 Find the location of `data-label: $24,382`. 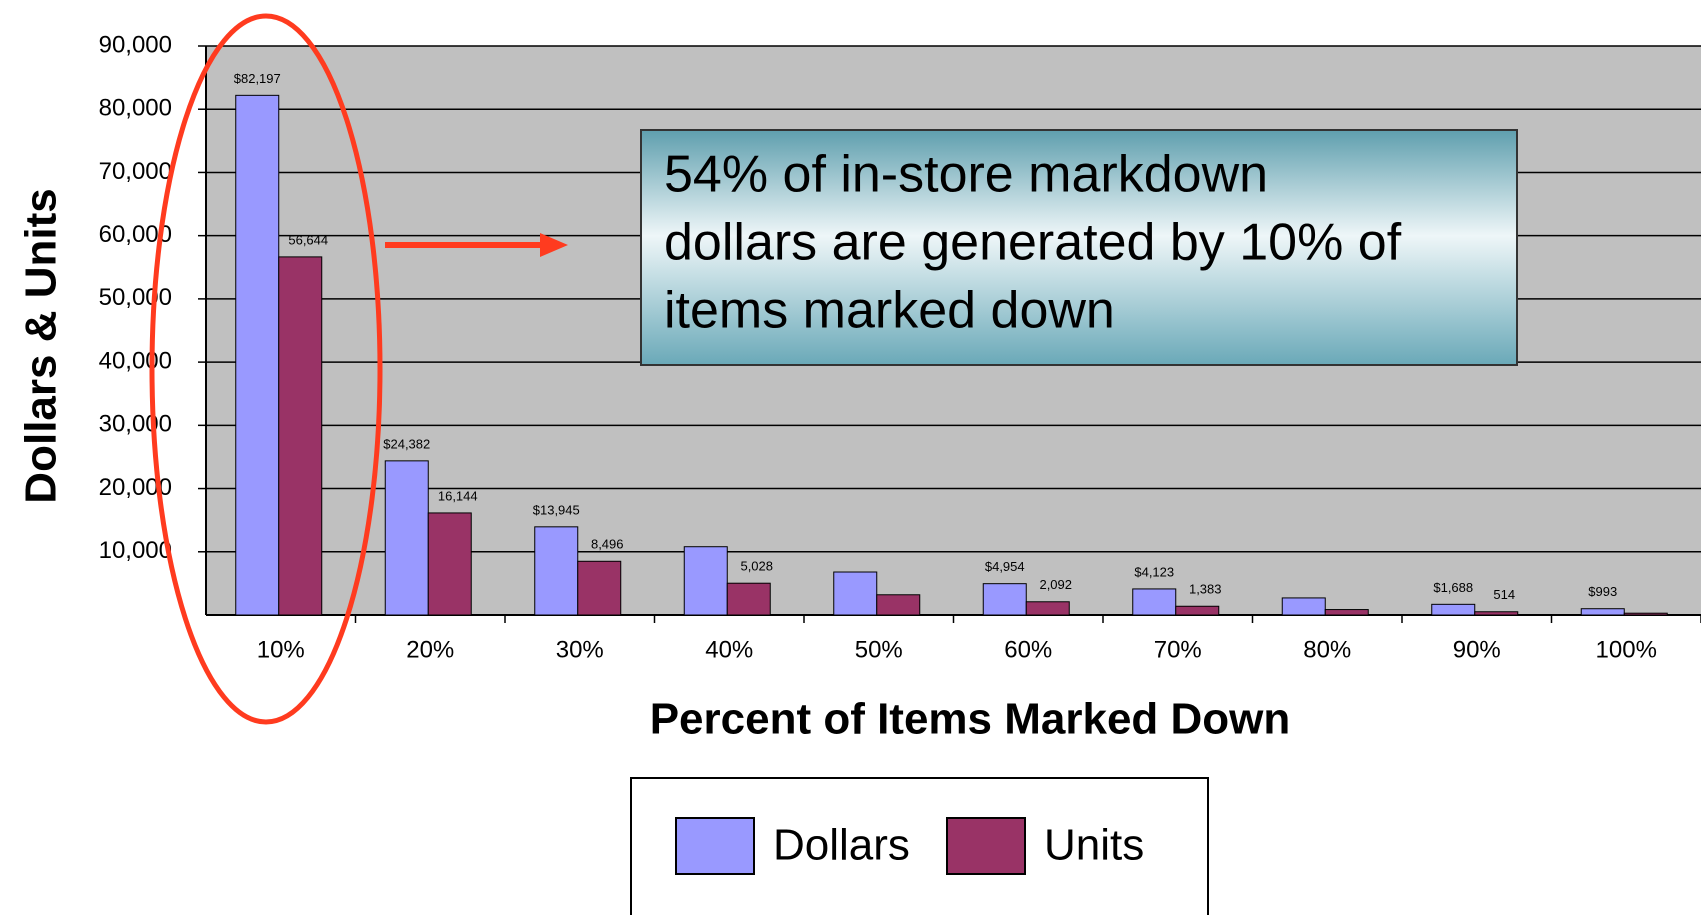

data-label: $24,382 is located at coordinates (406, 443).